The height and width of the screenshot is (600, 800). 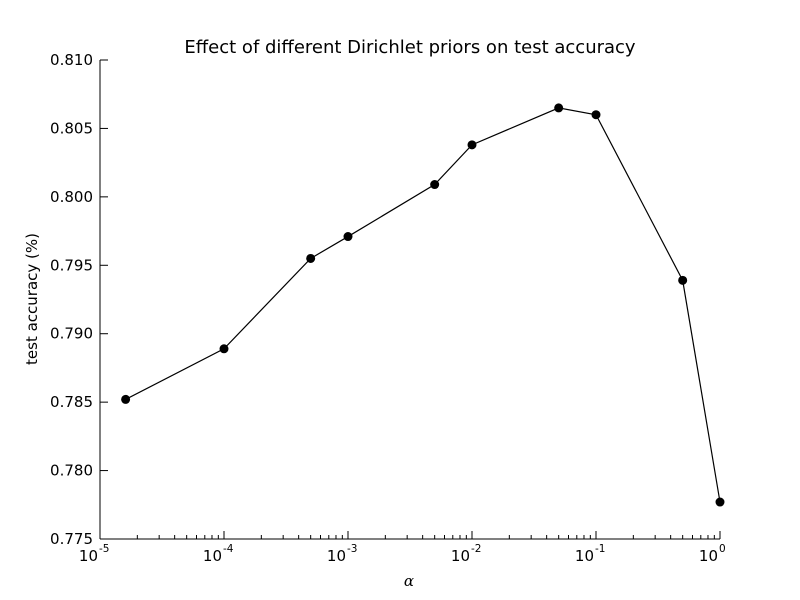 What do you see at coordinates (402, 548) in the screenshot?
I see `x-axis-ticks: 10 -5 10 -4 10 -3 10 -2 10 -1 10 0` at bounding box center [402, 548].